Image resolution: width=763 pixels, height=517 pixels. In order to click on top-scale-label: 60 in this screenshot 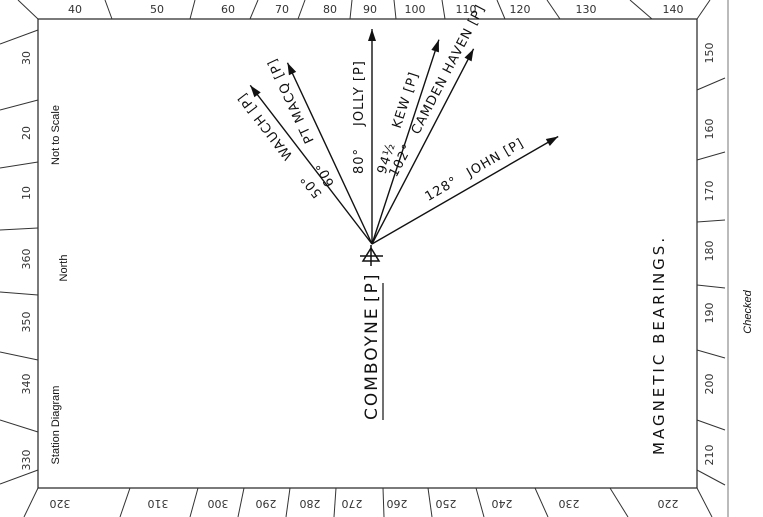, I will do `click(228, 9)`.